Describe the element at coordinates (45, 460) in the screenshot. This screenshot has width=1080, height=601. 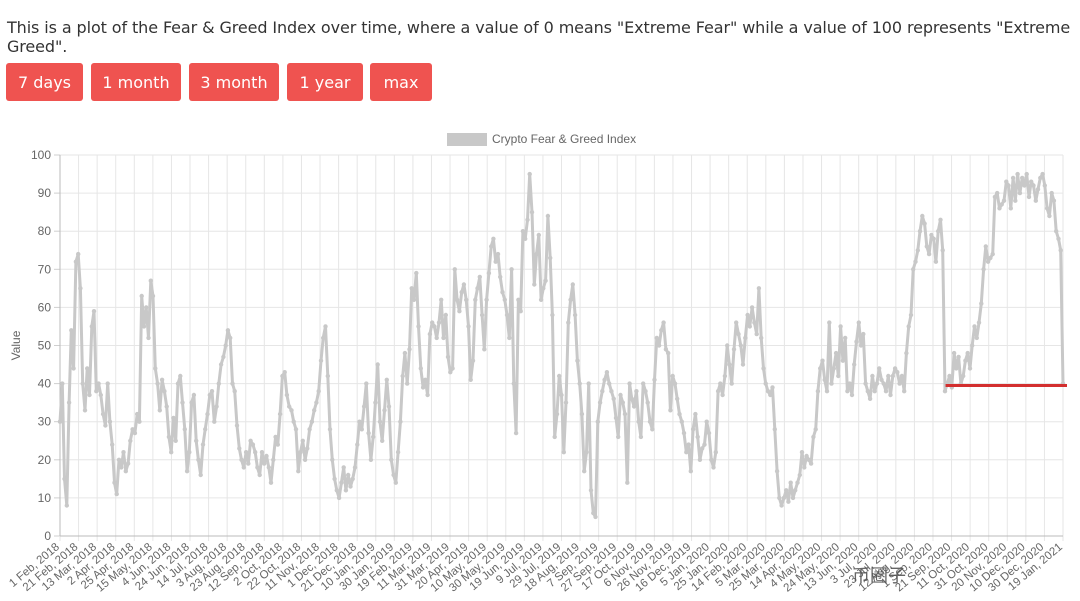
I see `y-tick-label: 20` at that location.